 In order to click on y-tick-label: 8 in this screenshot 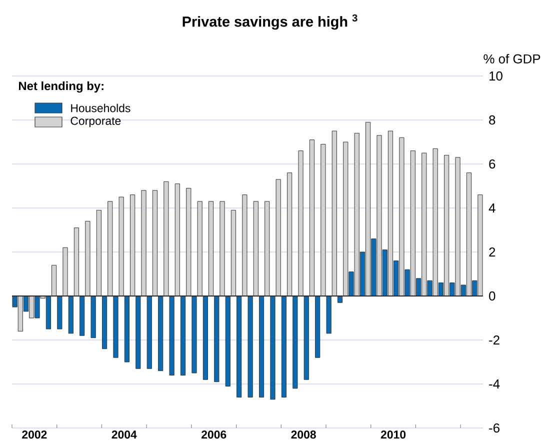, I will do `click(492, 120)`.